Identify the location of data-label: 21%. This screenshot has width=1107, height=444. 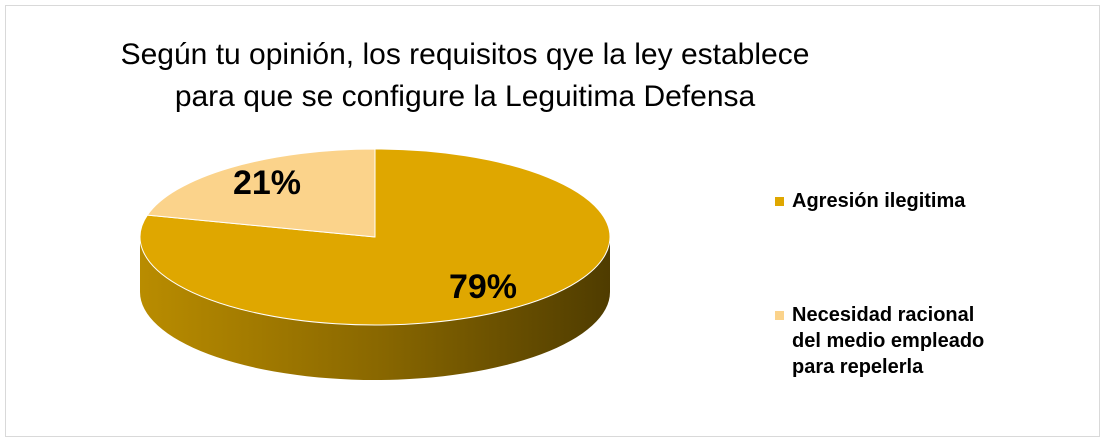
(267, 183).